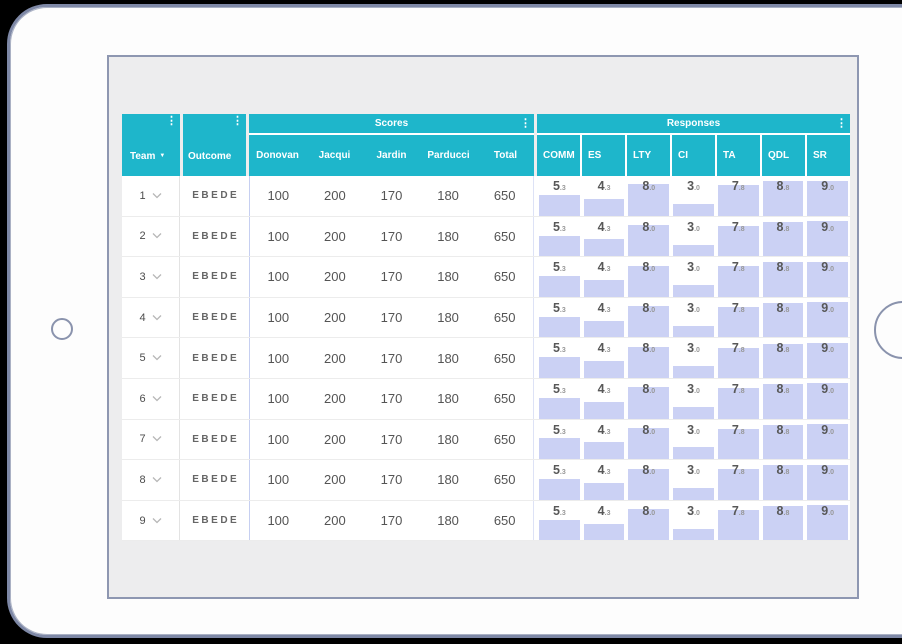  I want to click on team-header-label: Team, so click(143, 156).